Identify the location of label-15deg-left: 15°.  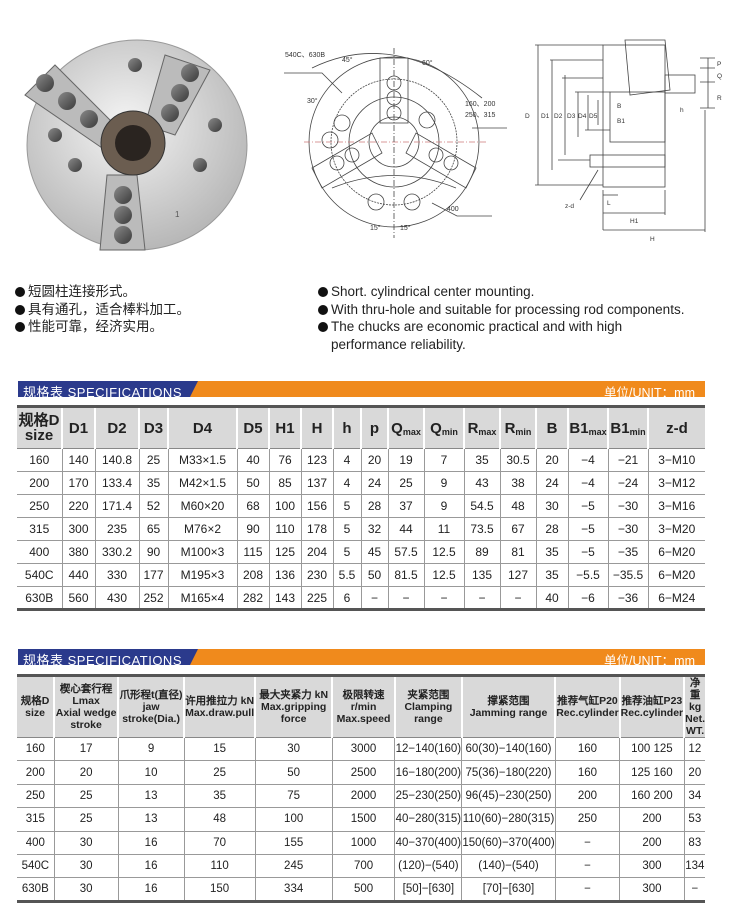
(375, 228).